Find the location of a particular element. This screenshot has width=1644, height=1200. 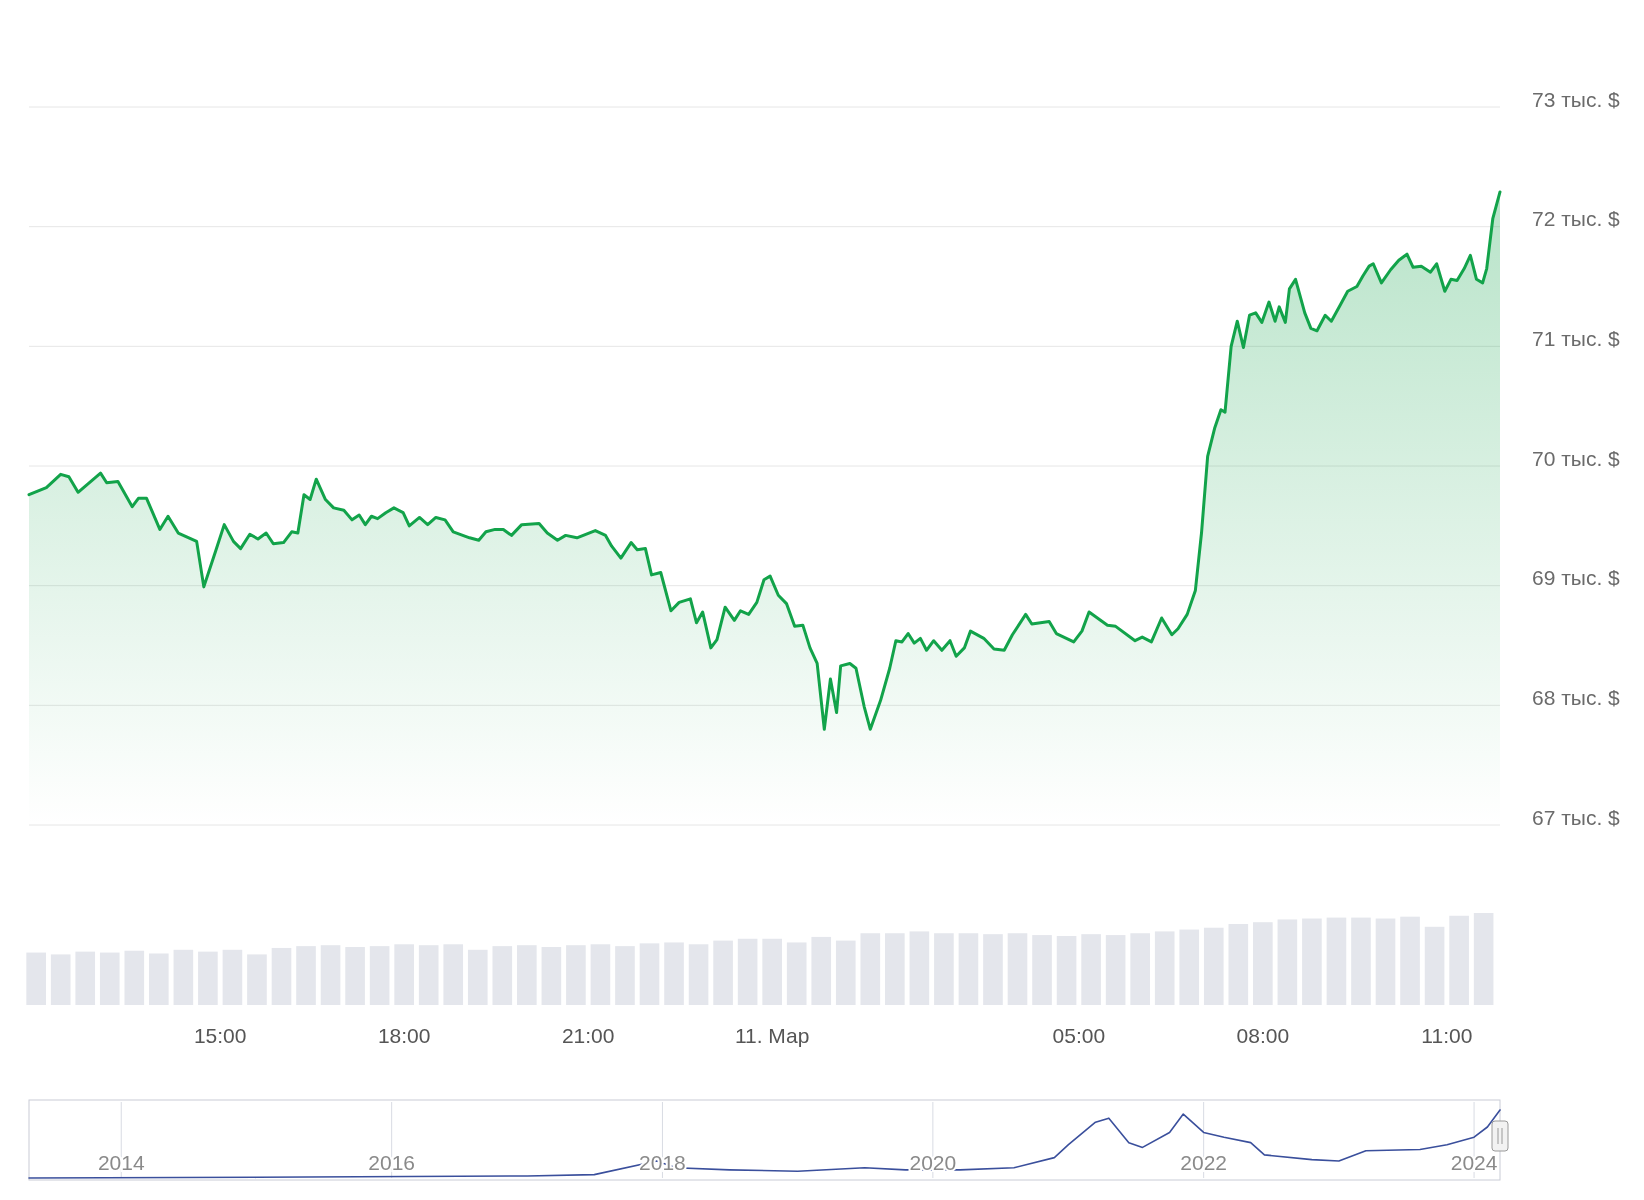

x-tick-label: 18:00 is located at coordinates (404, 1035).